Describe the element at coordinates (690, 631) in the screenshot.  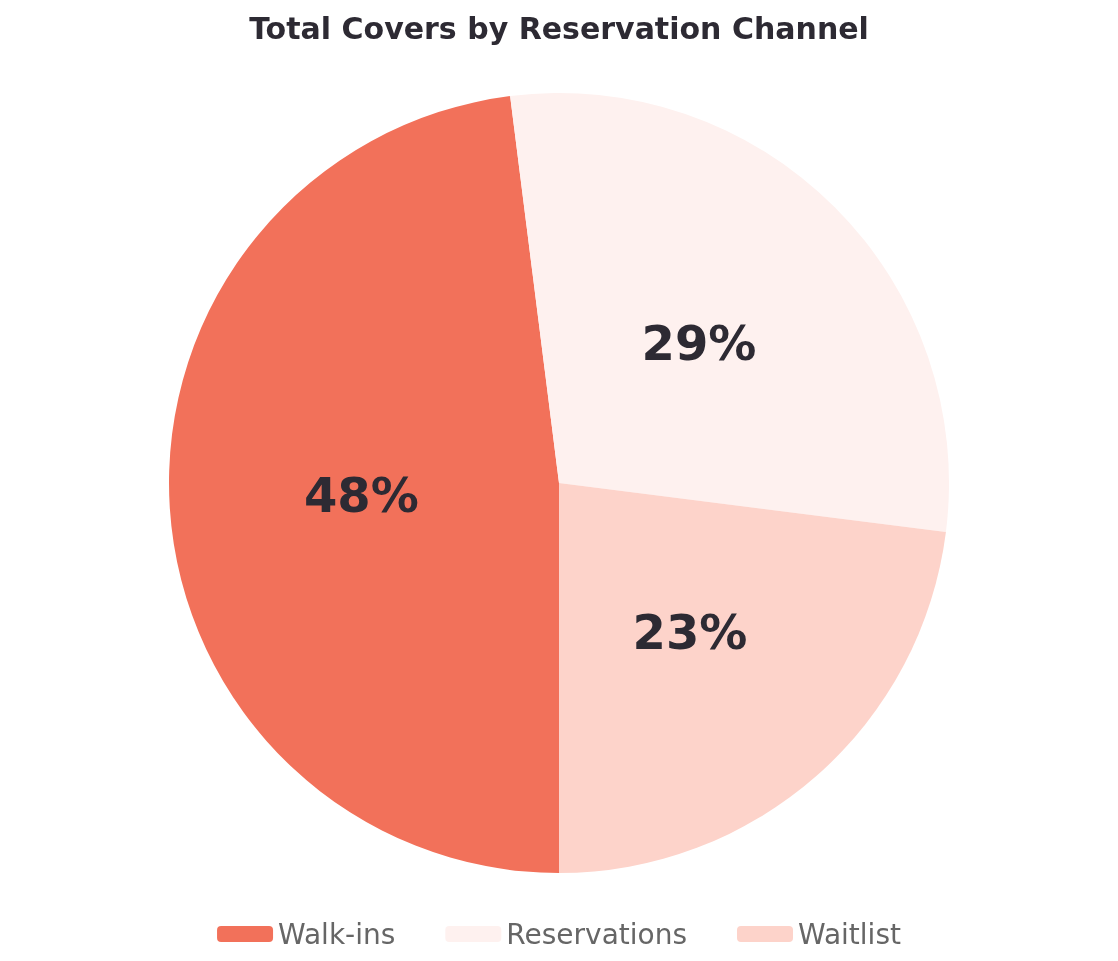
I see `data-label: 23%` at that location.